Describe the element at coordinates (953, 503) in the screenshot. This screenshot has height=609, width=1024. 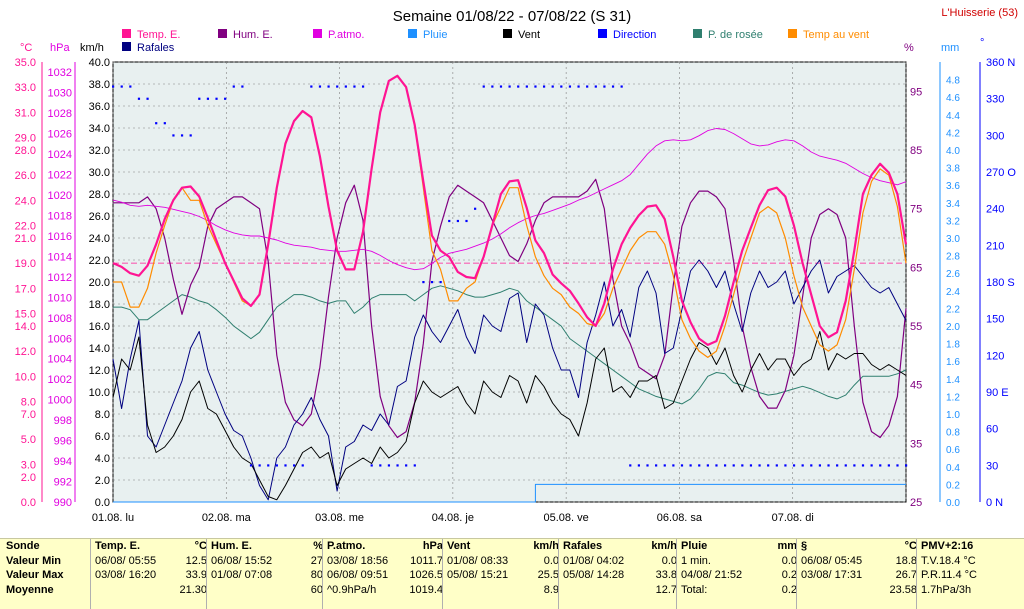
I see `rain-tick-label: 0.0` at that location.